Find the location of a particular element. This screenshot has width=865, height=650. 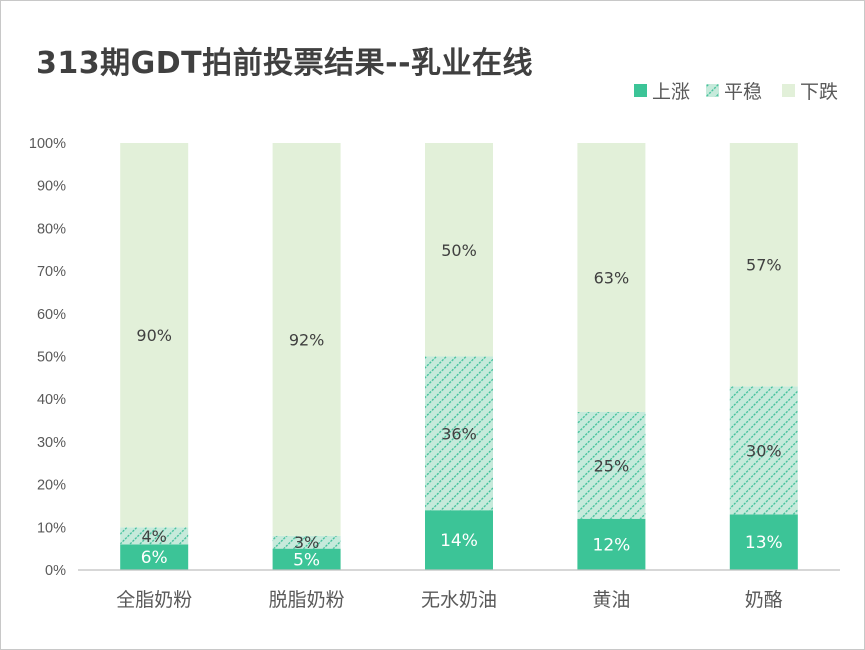

y-tick-label: 0% is located at coordinates (55, 571).